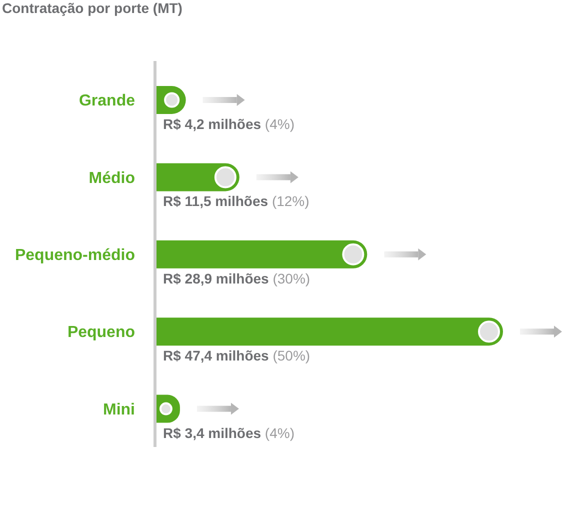 The height and width of the screenshot is (520, 565). Describe the element at coordinates (228, 124) in the screenshot. I see `data-label: R$ 4,2 milhões (4%)` at that location.